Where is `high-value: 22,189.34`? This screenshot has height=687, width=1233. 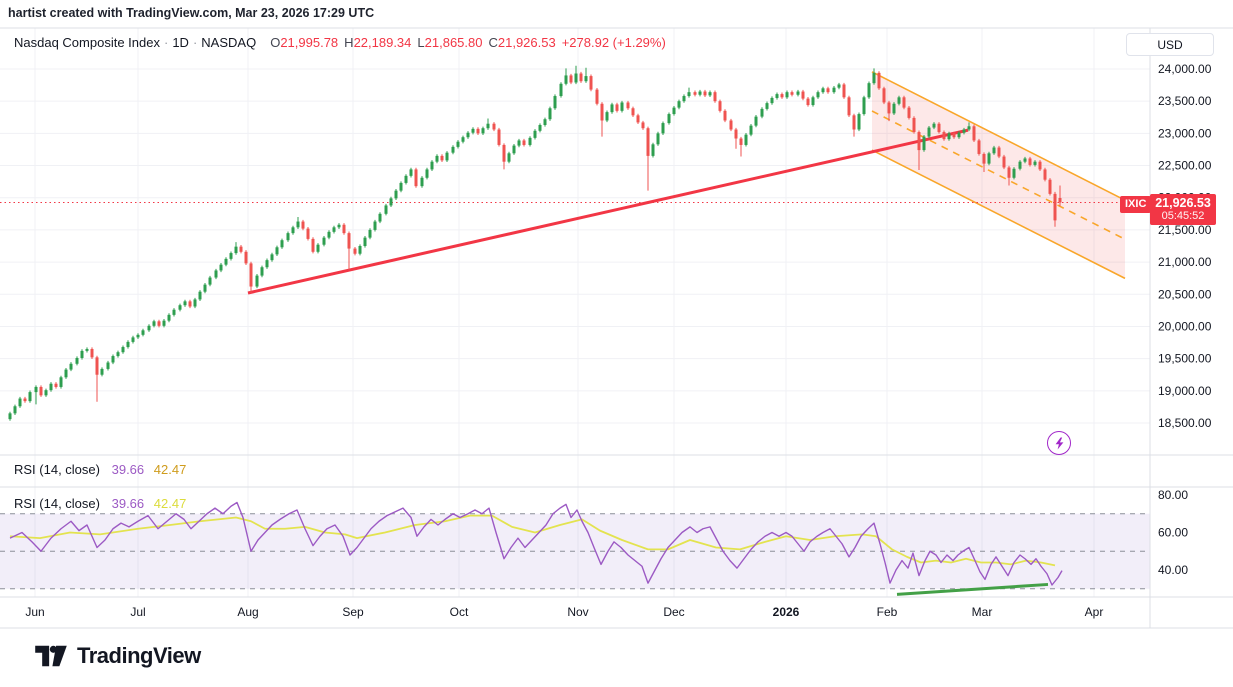 high-value: 22,189.34 is located at coordinates (382, 42).